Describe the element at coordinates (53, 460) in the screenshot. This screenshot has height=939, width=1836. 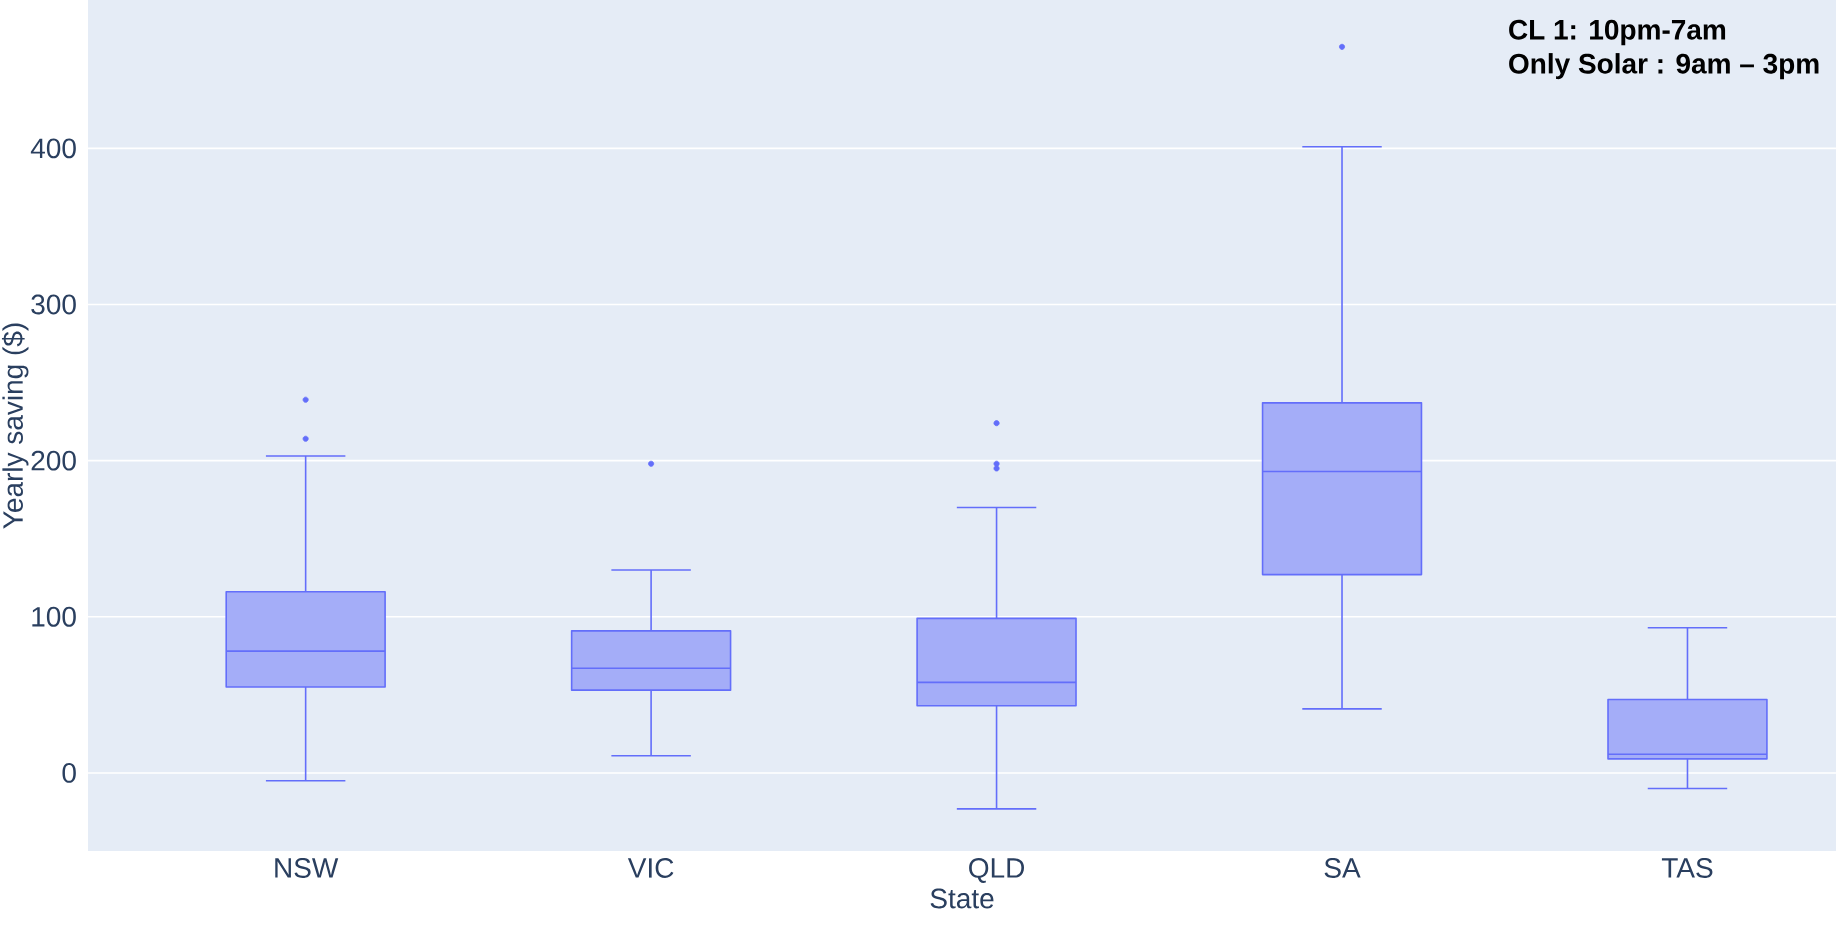
I see `y-tick-label: 200` at that location.